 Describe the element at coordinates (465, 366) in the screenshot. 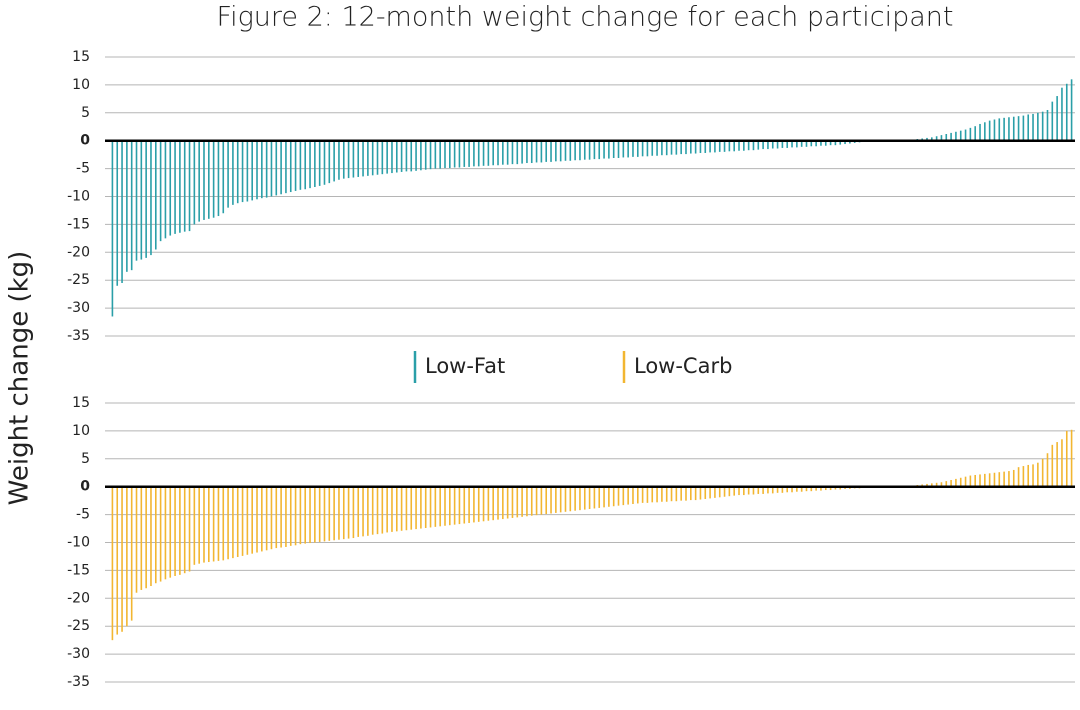

I see `legend-label: Low-Fat` at that location.